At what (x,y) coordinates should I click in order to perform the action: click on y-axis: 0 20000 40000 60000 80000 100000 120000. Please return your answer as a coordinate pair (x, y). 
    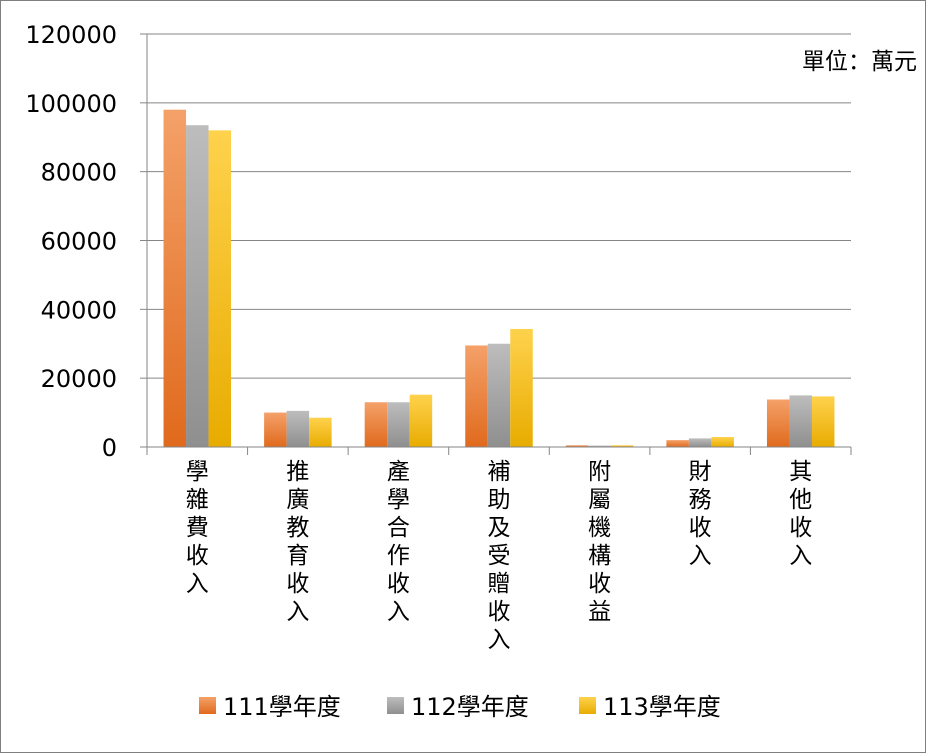
    Looking at the image, I should click on (86, 241).